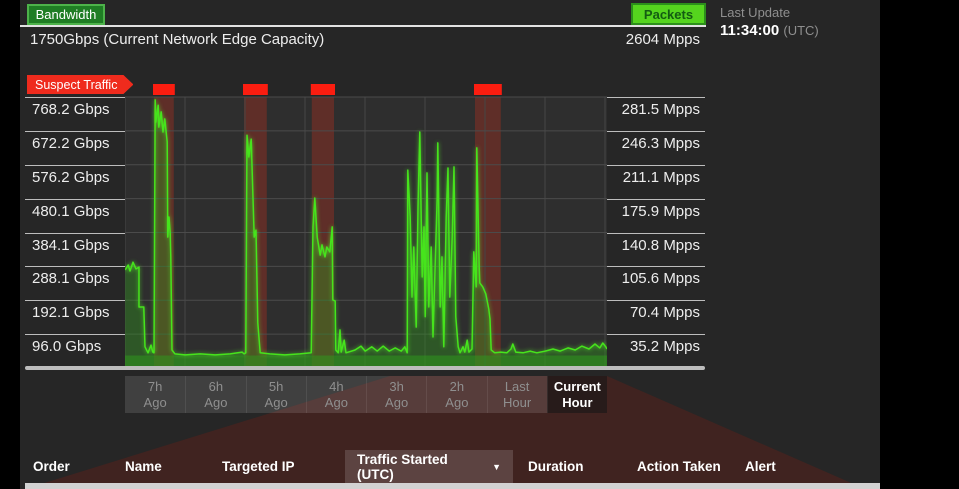 The image size is (959, 489). Describe the element at coordinates (402, 466) in the screenshot. I see `column-label: Traffic Started (UTC)` at that location.